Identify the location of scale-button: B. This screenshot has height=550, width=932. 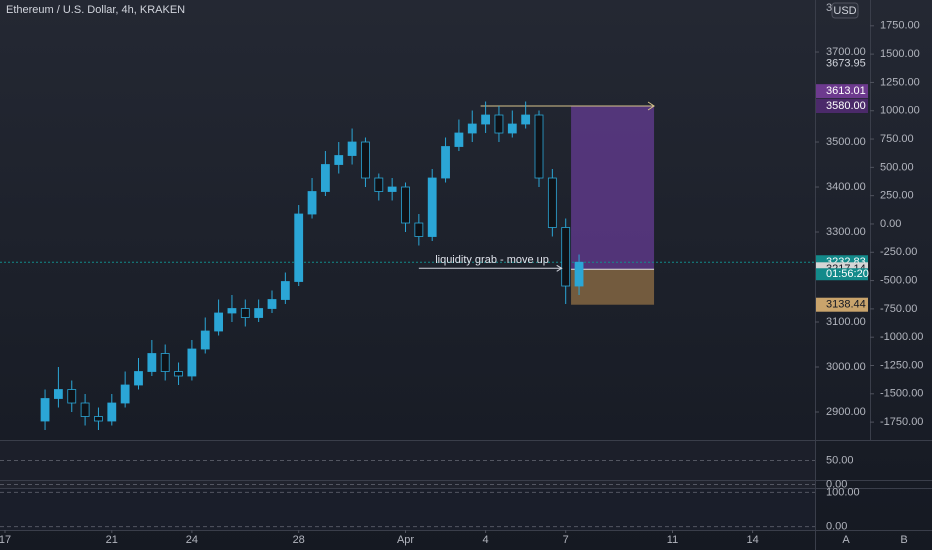
(903, 540).